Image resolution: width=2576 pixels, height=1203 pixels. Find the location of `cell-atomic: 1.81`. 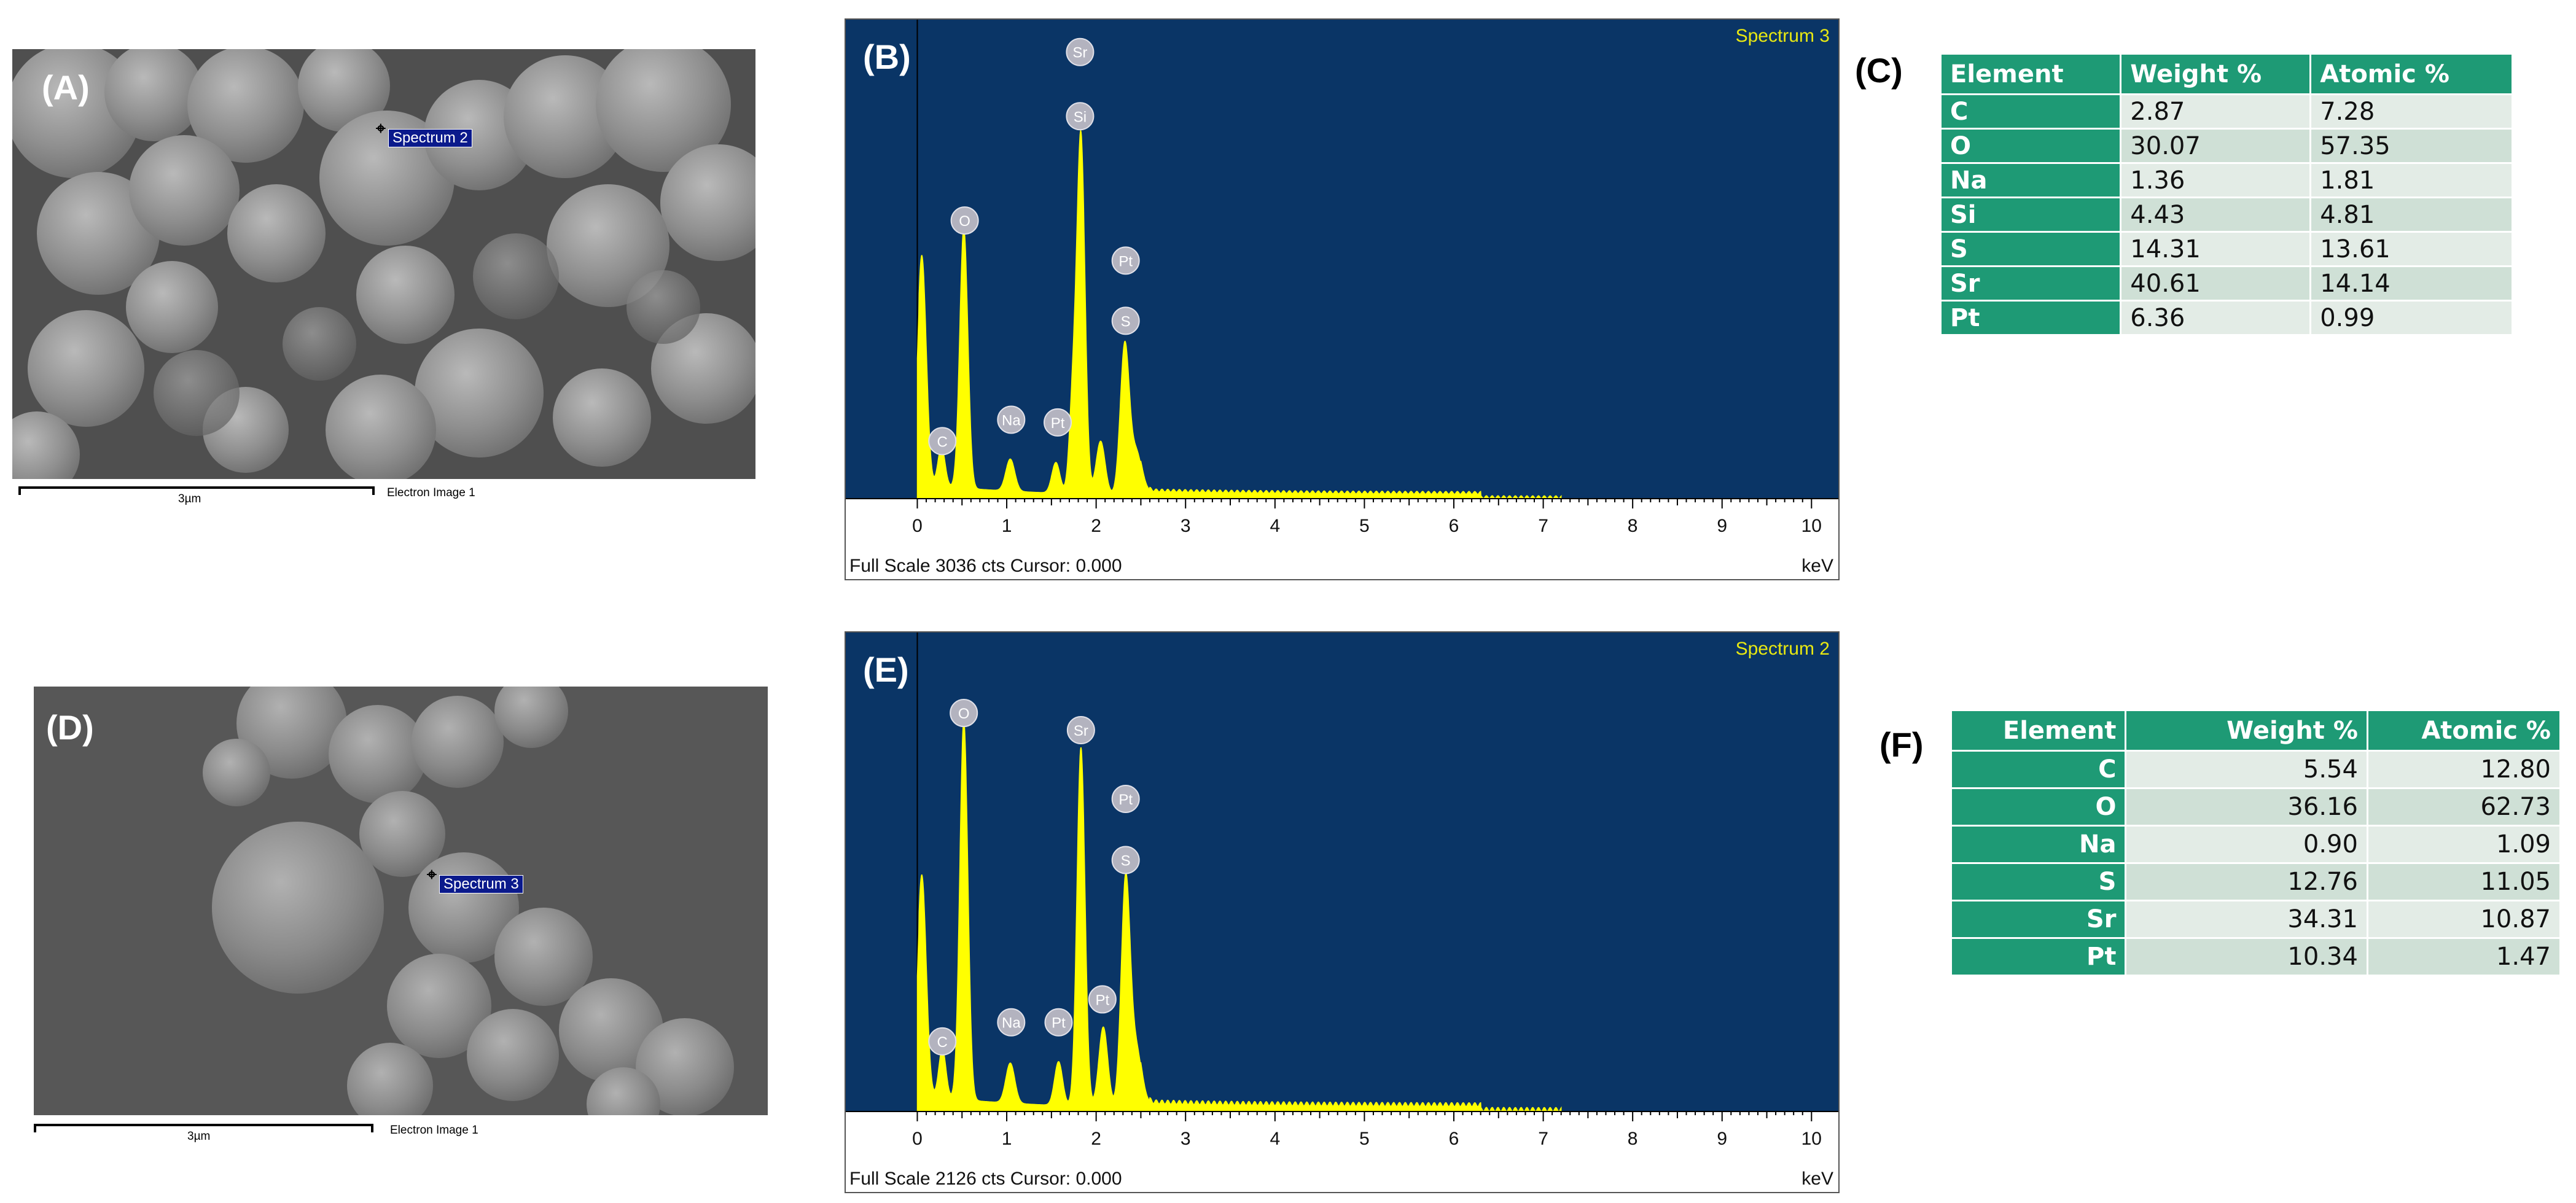

cell-atomic: 1.81 is located at coordinates (2411, 180).